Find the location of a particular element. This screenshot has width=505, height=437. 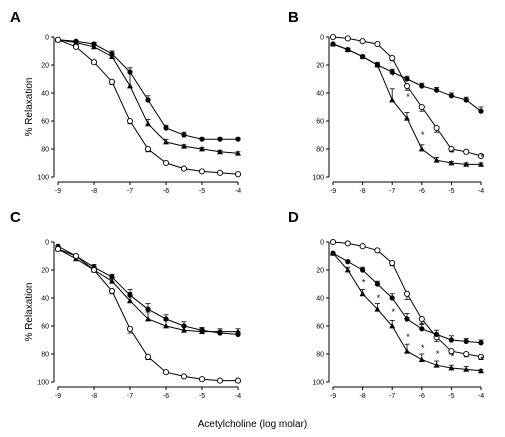

y-tick-label: 0 is located at coordinates (47, 243).